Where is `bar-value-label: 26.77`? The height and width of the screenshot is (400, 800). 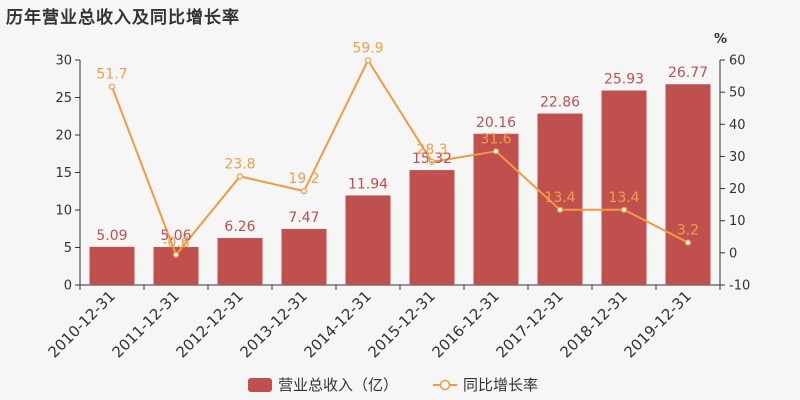
bar-value-label: 26.77 is located at coordinates (688, 73).